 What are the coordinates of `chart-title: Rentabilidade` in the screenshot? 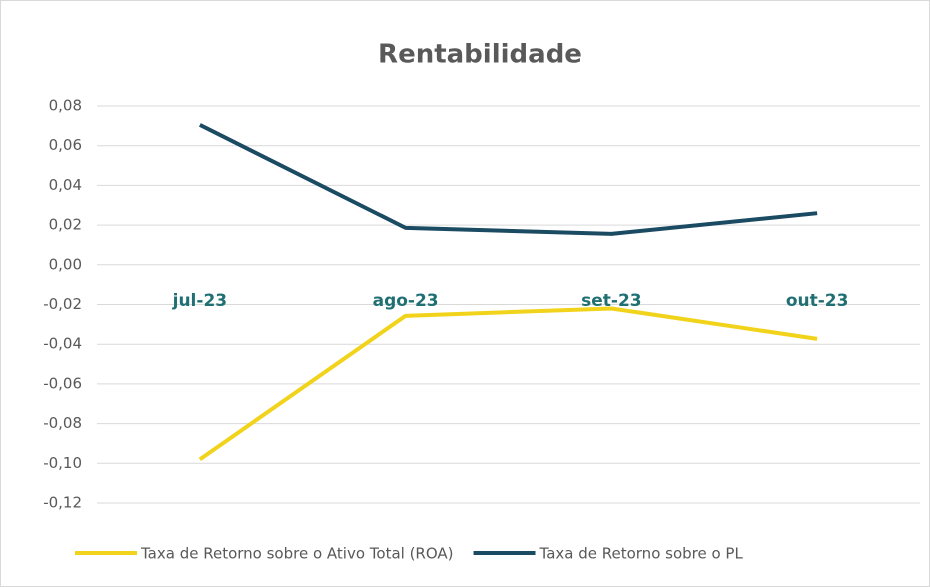 It's located at (480, 55).